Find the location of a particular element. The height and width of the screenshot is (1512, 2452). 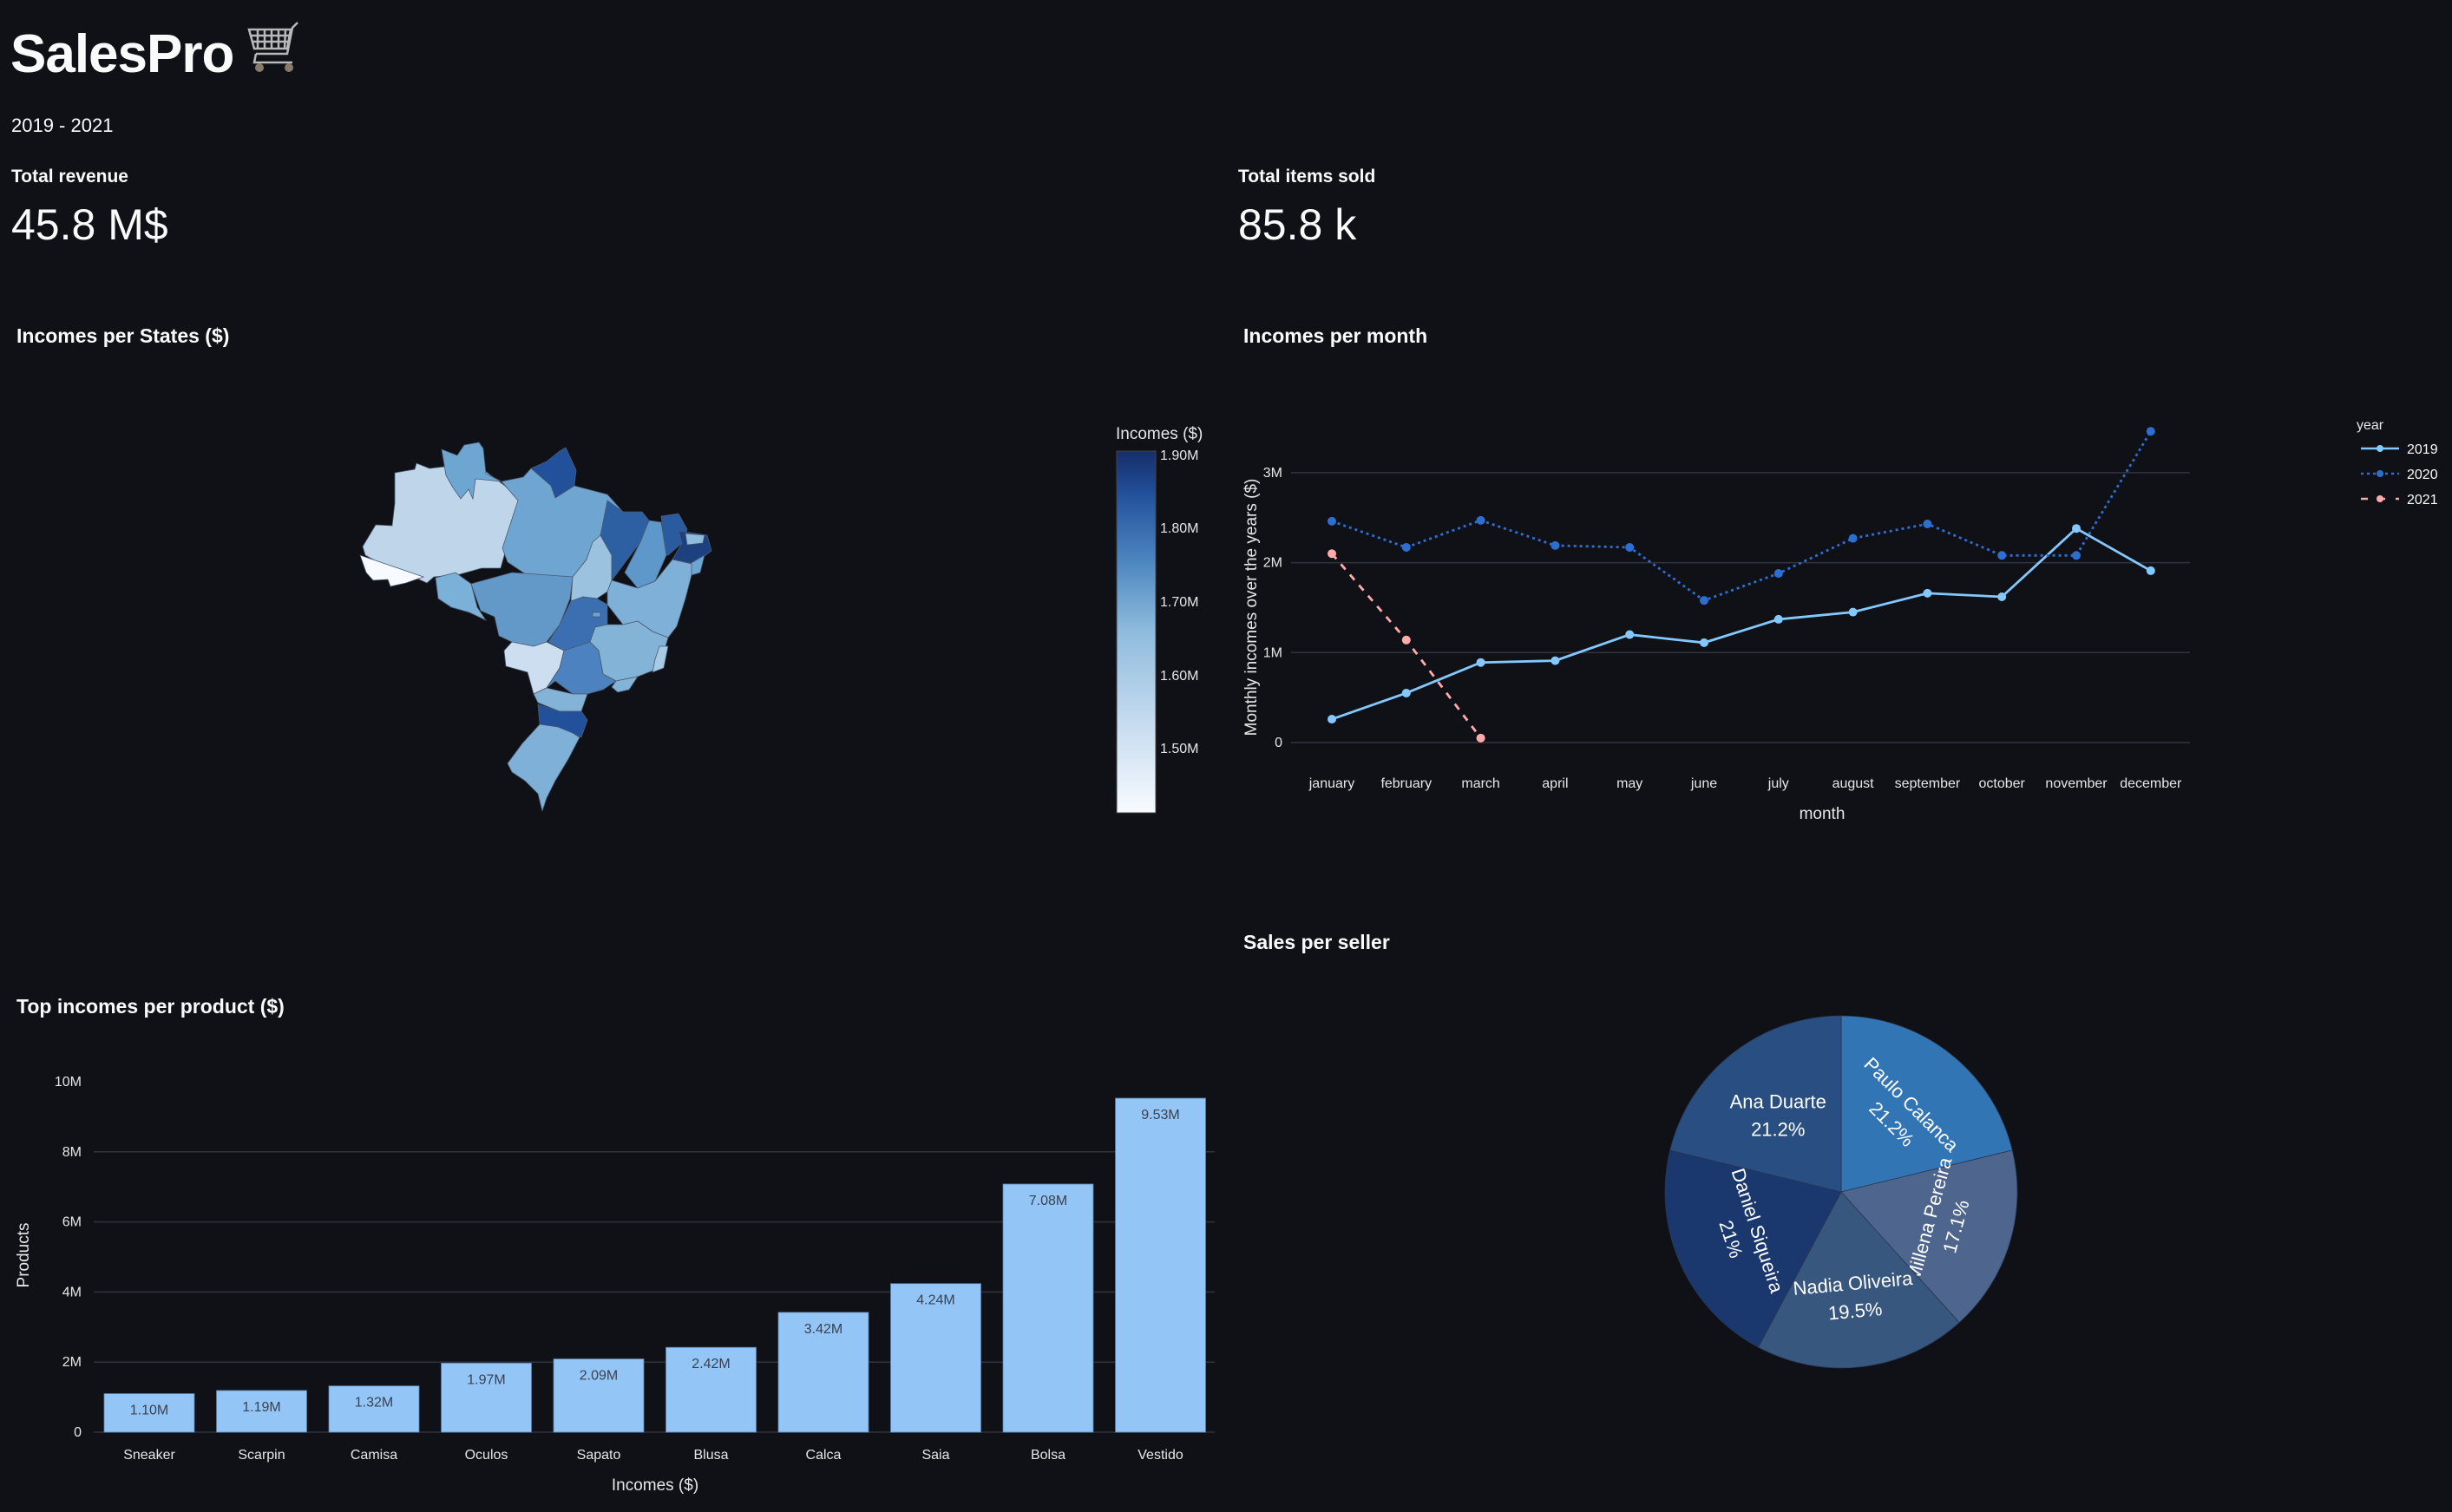

period-text: 2019 - 2021 is located at coordinates (62, 125).